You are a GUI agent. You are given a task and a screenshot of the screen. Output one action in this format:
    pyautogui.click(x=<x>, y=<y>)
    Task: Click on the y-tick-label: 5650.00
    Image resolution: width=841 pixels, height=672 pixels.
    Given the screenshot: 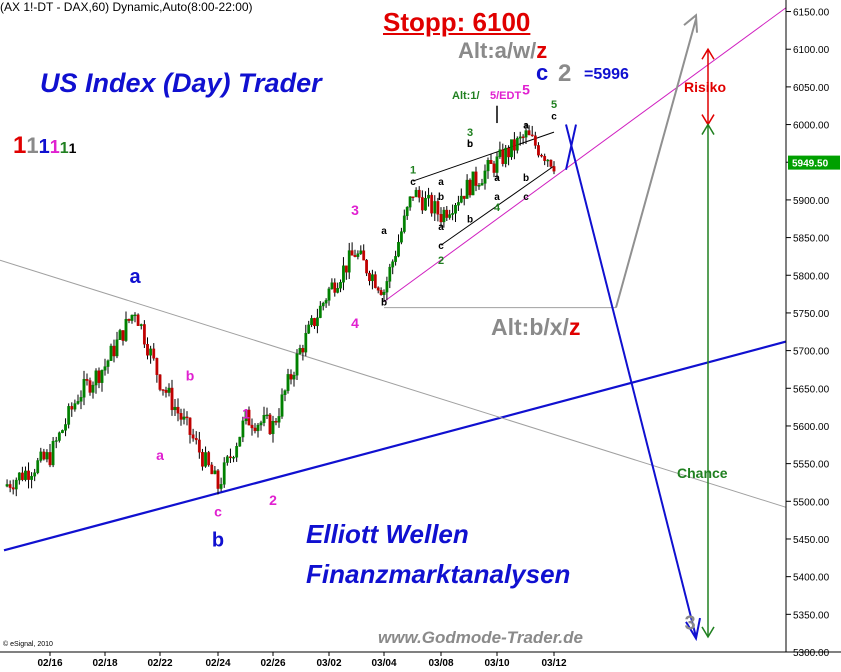 What is the action you would take?
    pyautogui.click(x=811, y=389)
    